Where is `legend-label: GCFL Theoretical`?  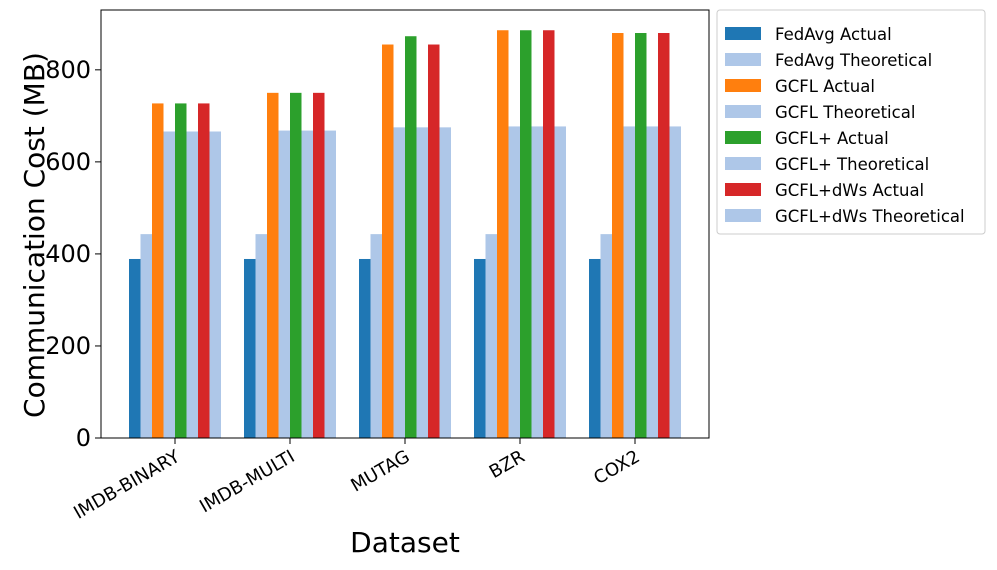
legend-label: GCFL Theoretical is located at coordinates (845, 112).